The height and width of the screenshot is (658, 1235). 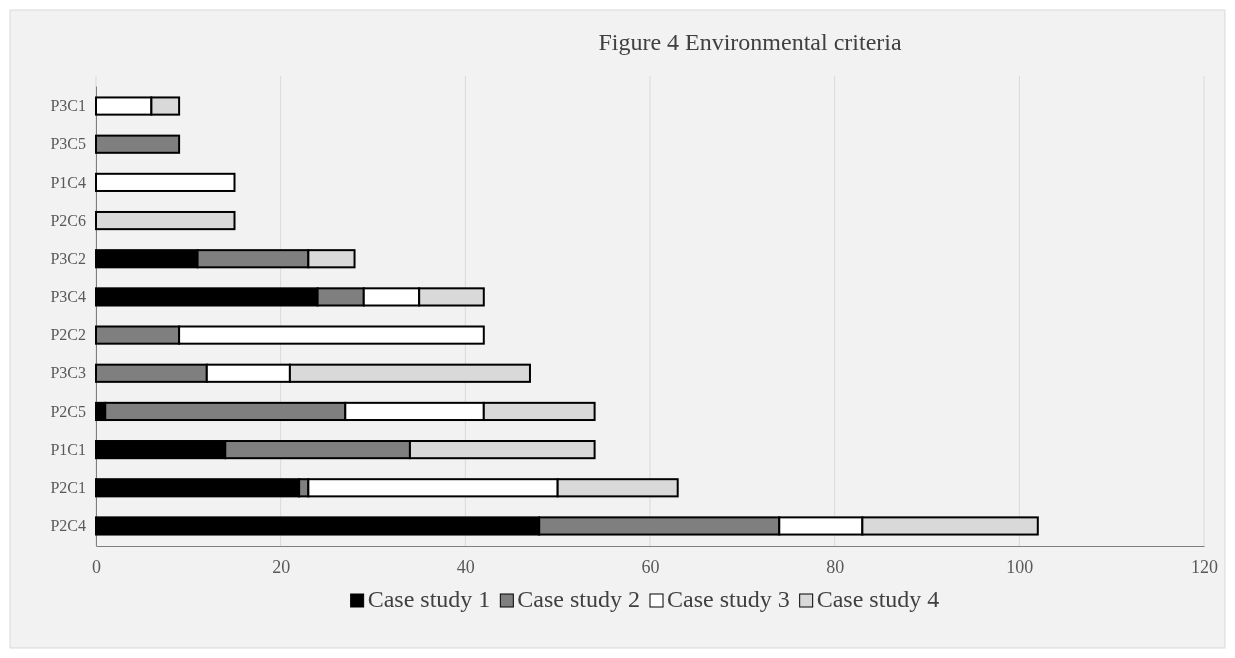 I want to click on y-tick-label: P2C2, so click(x=68, y=335).